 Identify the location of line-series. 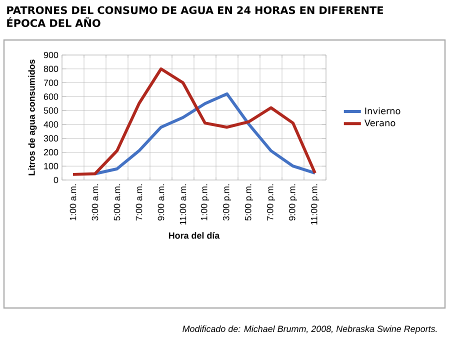
(205, 134).